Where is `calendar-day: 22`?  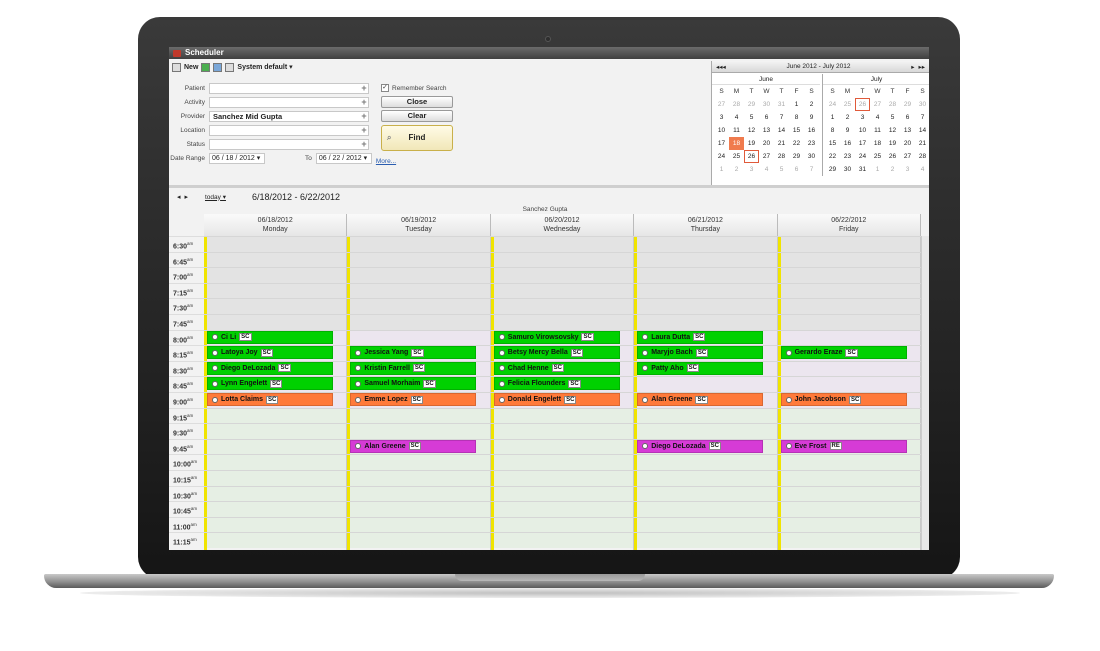
calendar-day: 22 is located at coordinates (832, 156).